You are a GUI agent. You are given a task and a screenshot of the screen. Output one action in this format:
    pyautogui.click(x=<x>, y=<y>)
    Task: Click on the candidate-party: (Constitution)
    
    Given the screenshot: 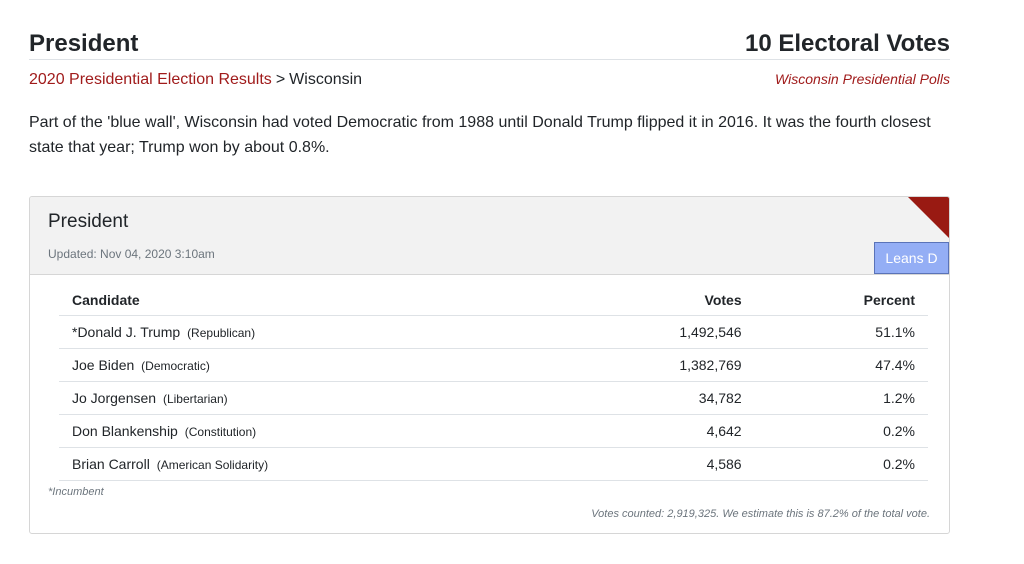 What is the action you would take?
    pyautogui.click(x=220, y=431)
    